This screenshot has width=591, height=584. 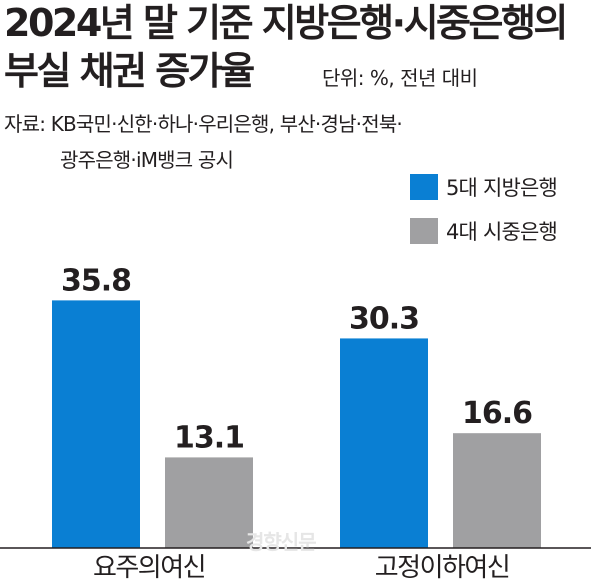 What do you see at coordinates (147, 160) in the screenshot?
I see `source-line2: 광주은행·iM뱅크 공시` at bounding box center [147, 160].